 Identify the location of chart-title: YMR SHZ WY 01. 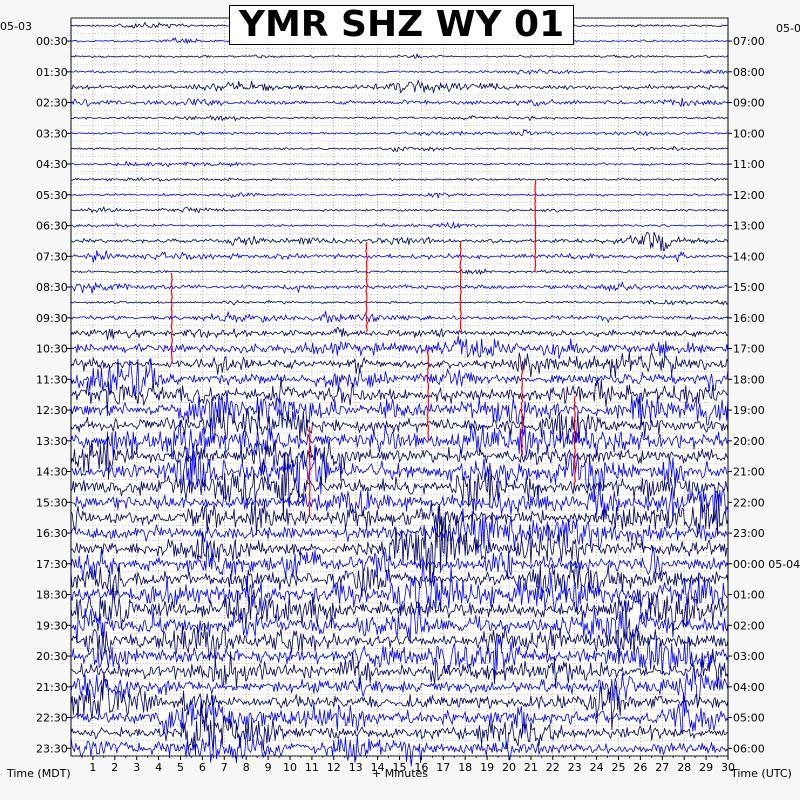
(401, 24).